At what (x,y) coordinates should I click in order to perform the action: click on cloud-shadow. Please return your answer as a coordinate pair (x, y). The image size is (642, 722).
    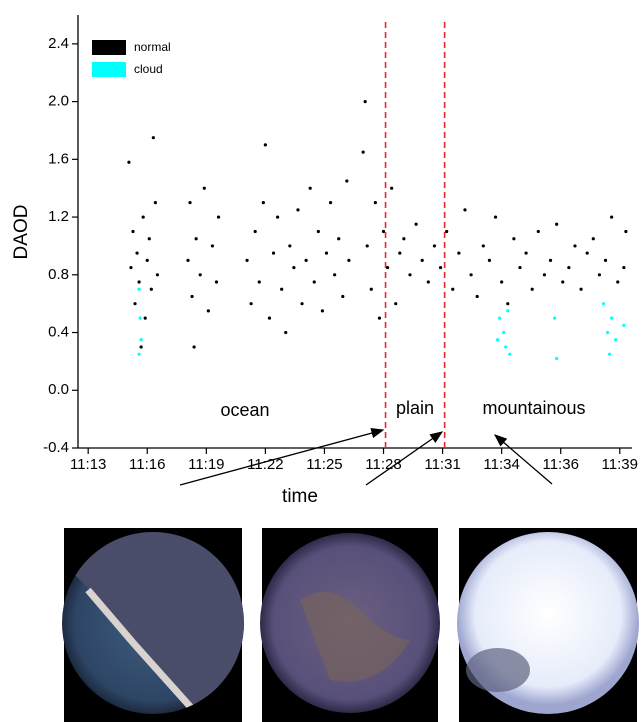
    Looking at the image, I should click on (498, 670).